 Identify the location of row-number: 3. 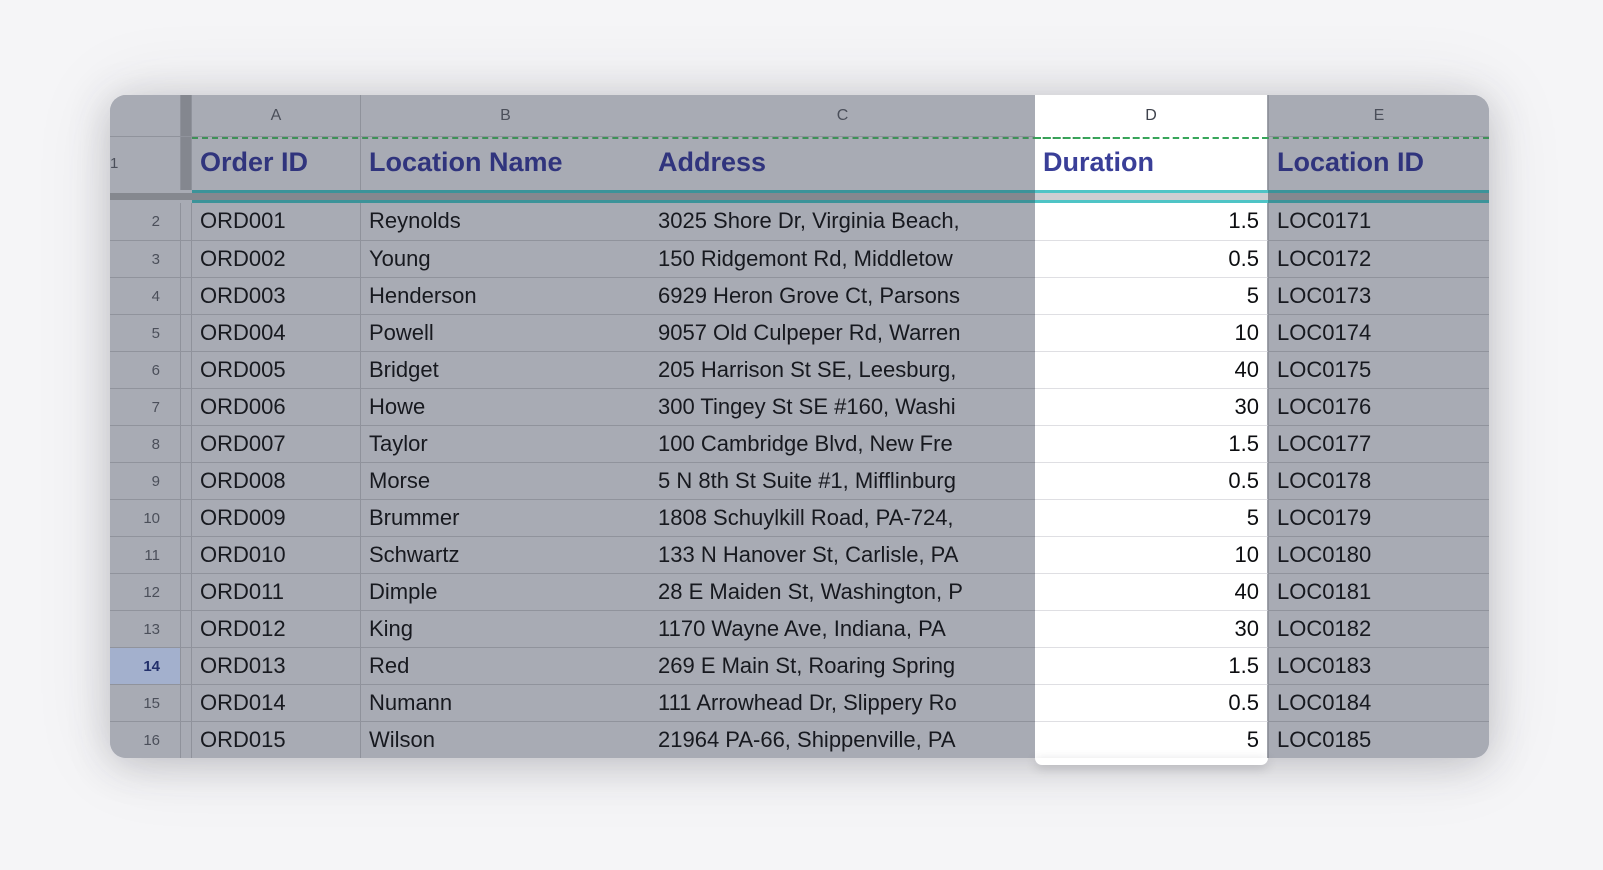
(145, 258).